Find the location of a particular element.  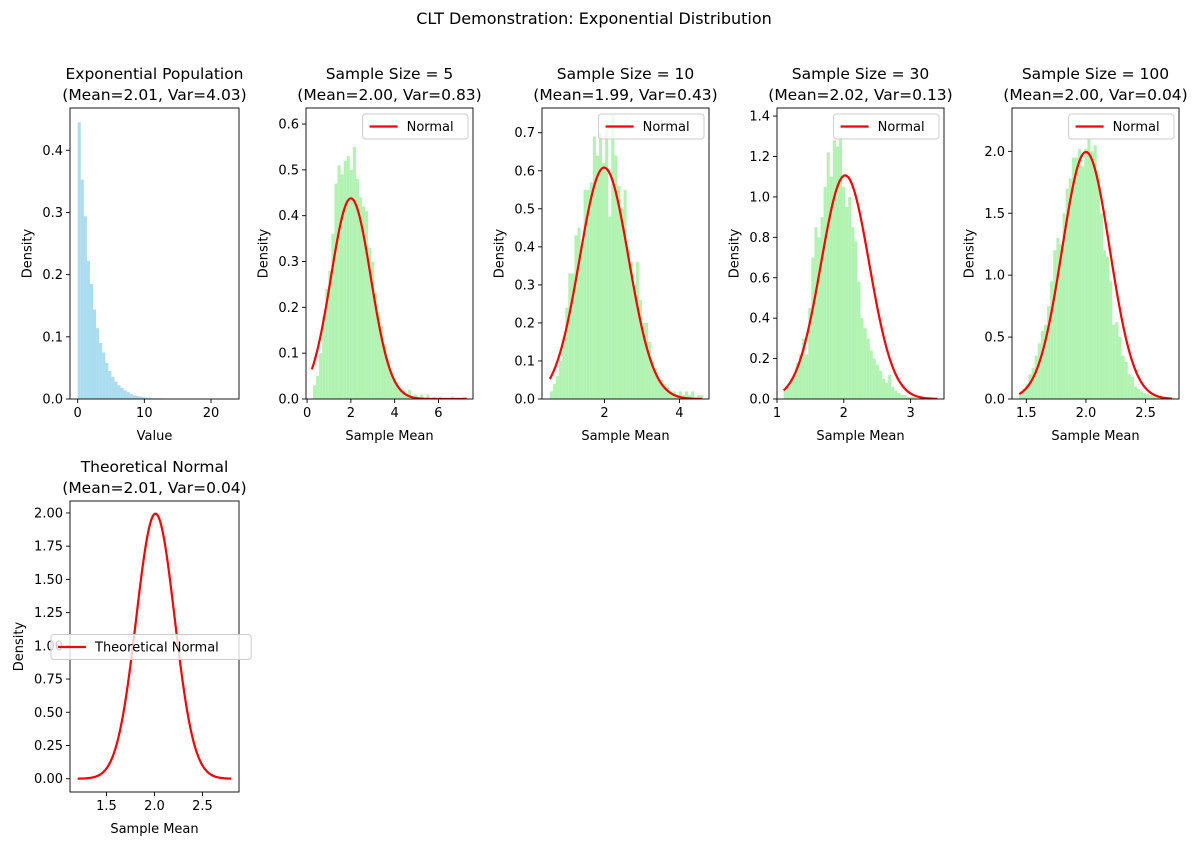

legend: Normal is located at coordinates (651, 126).